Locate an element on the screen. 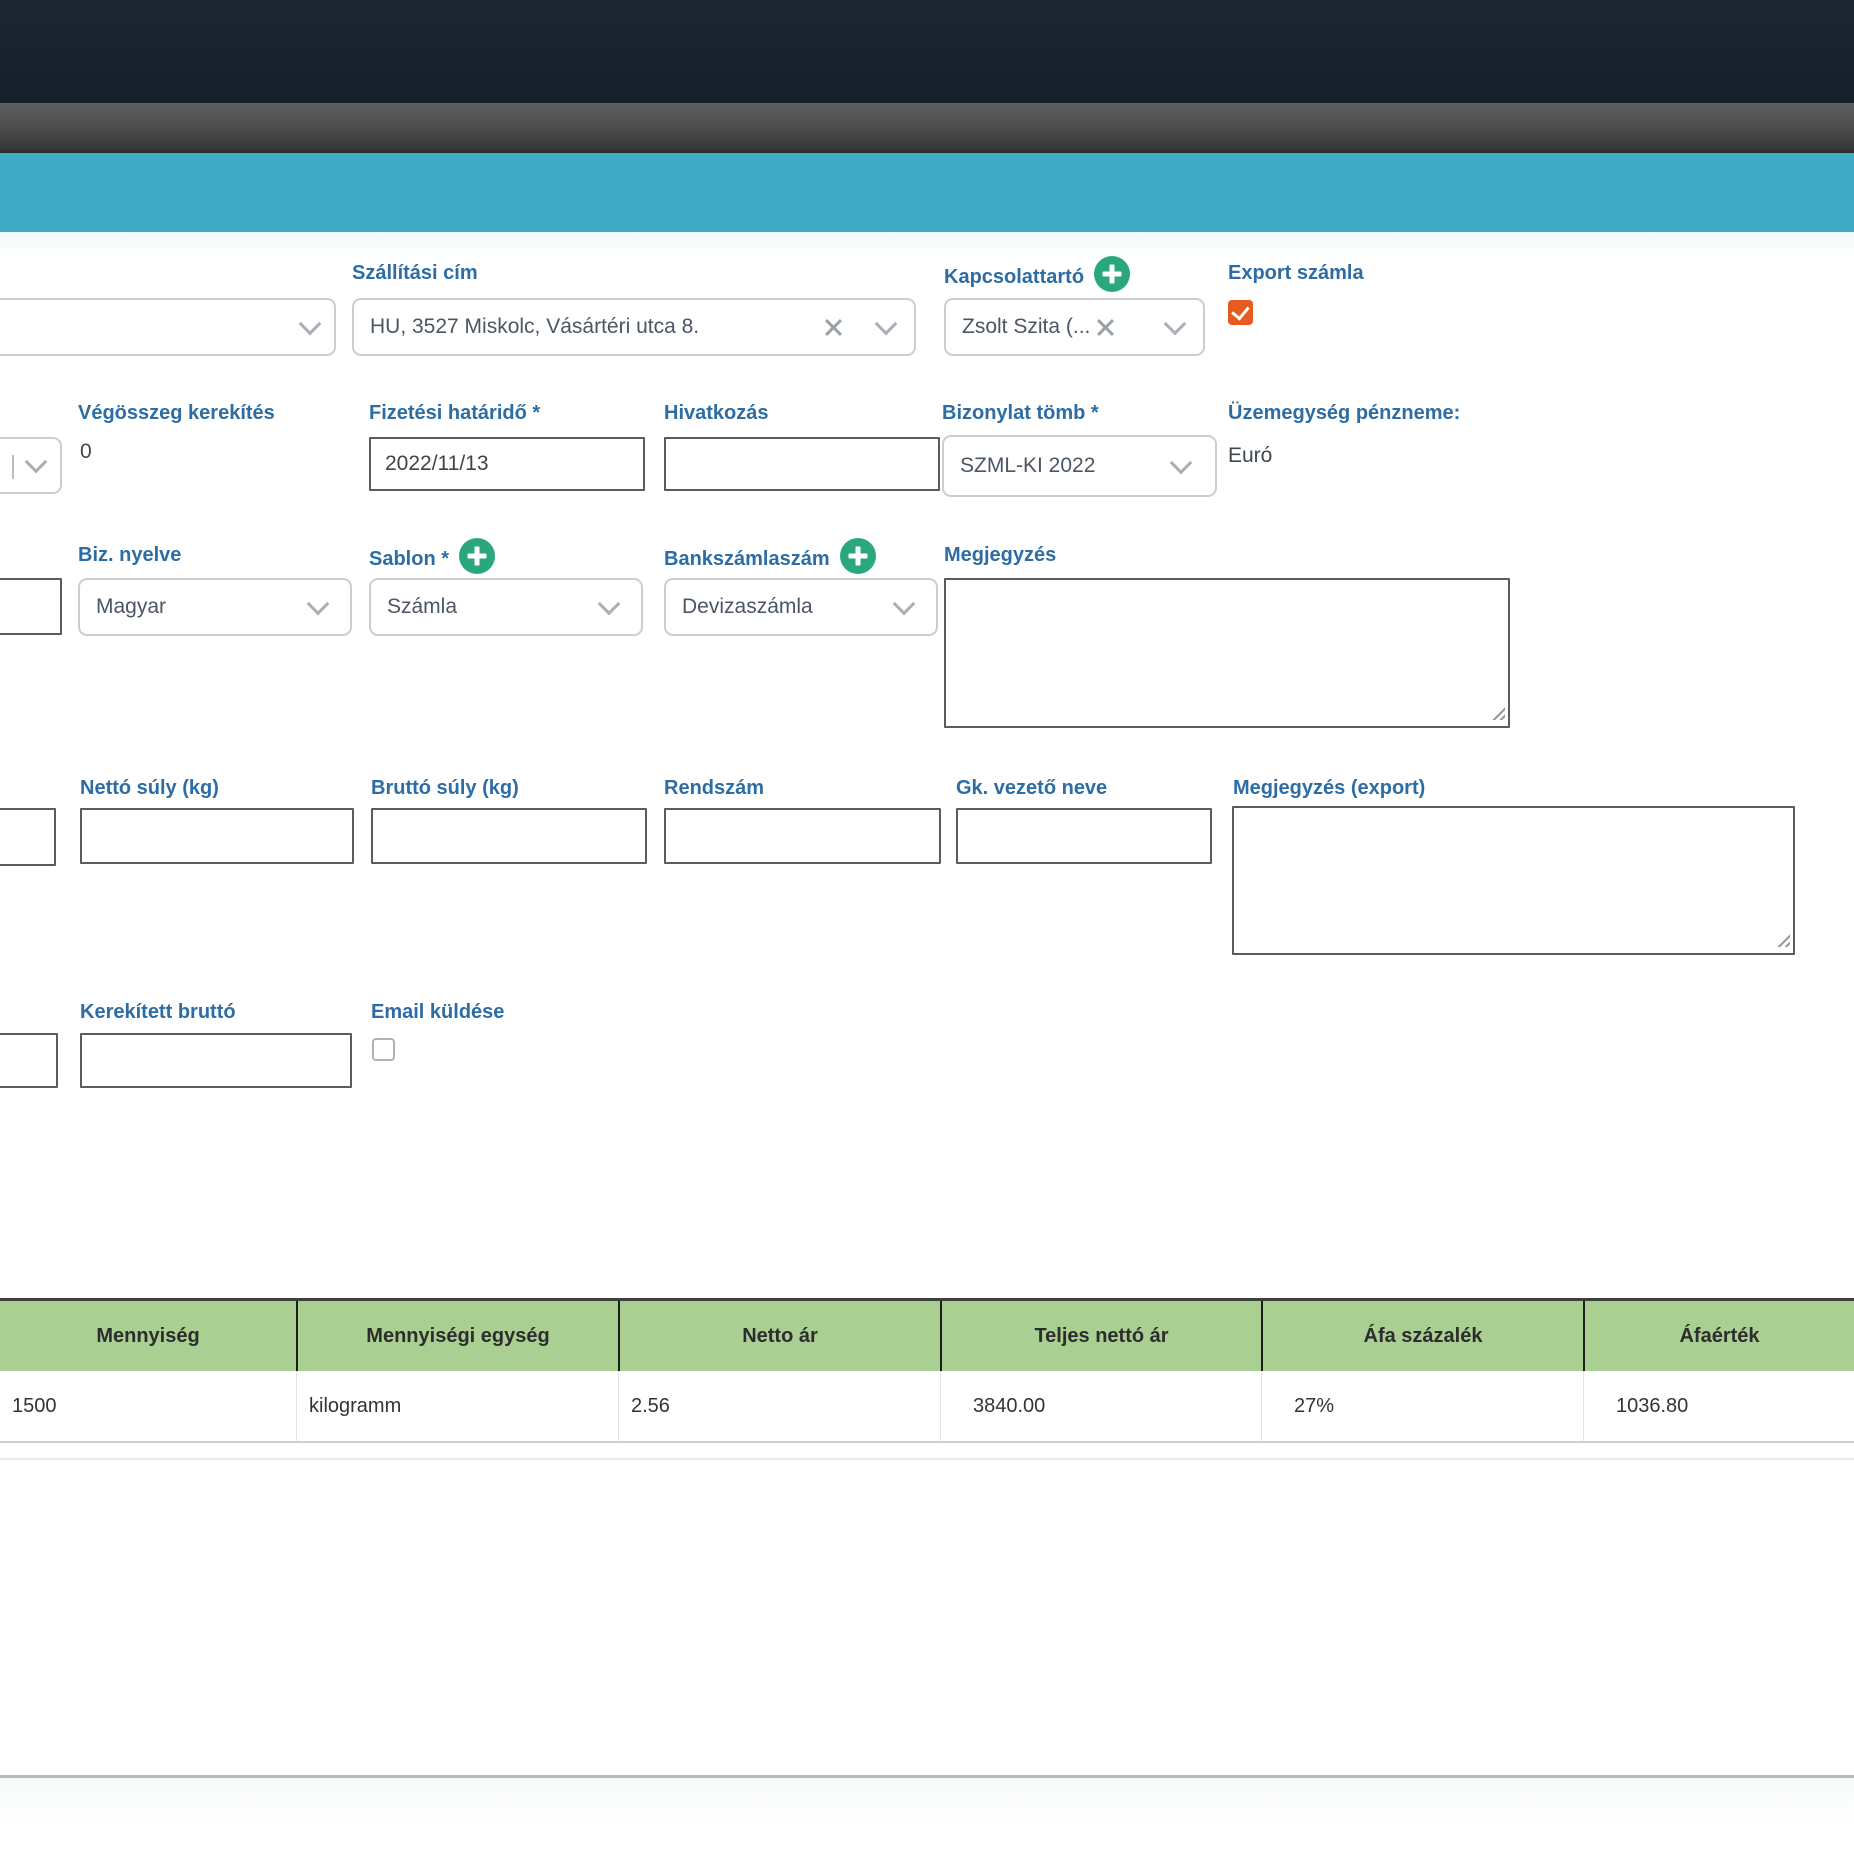  comment-export-textarea is located at coordinates (1513, 880).